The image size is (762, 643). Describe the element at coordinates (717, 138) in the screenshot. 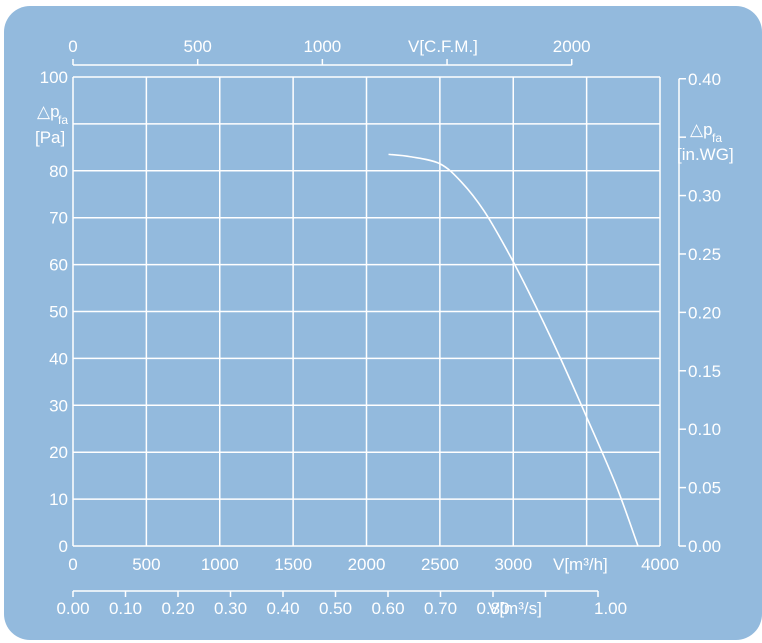

I see `right-axis-label-sub: fa` at that location.